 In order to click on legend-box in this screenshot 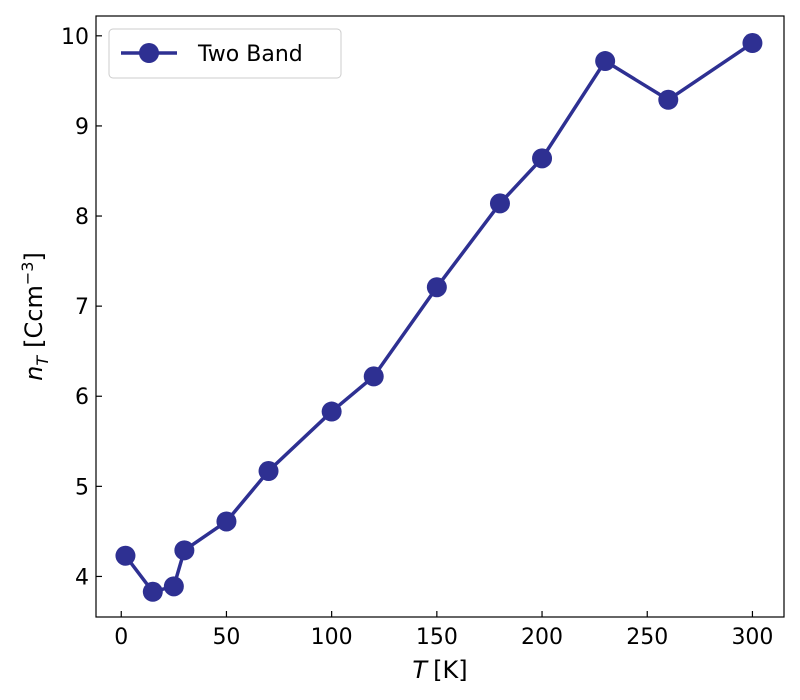, I will do `click(225, 53)`.